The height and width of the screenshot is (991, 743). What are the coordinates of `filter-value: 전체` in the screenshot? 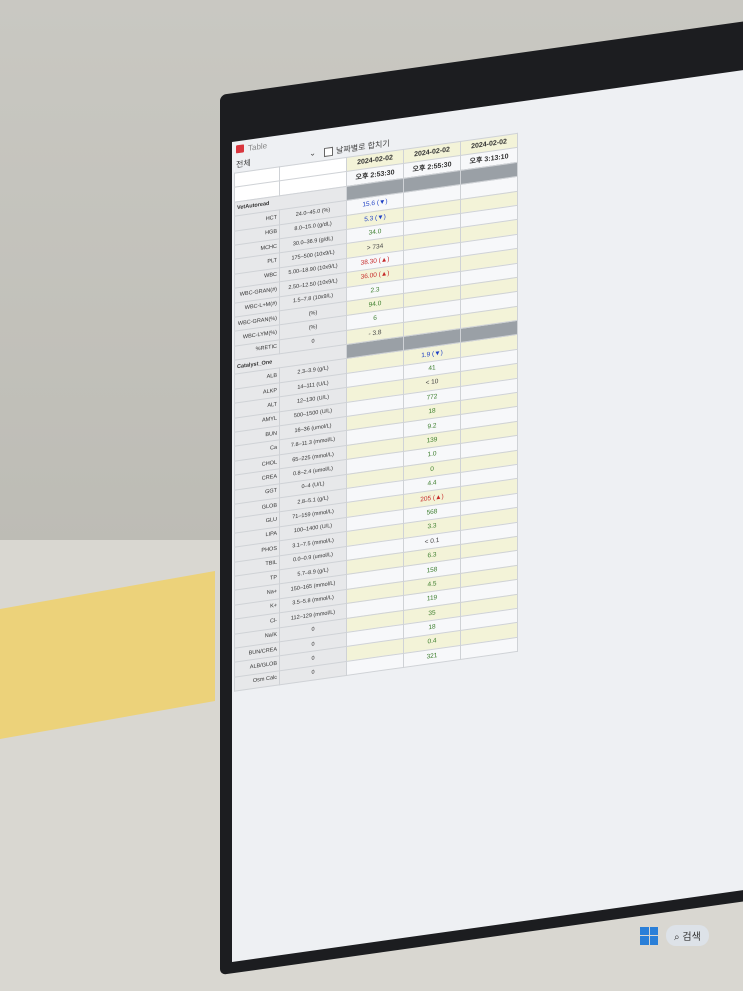 It's located at (243, 164).